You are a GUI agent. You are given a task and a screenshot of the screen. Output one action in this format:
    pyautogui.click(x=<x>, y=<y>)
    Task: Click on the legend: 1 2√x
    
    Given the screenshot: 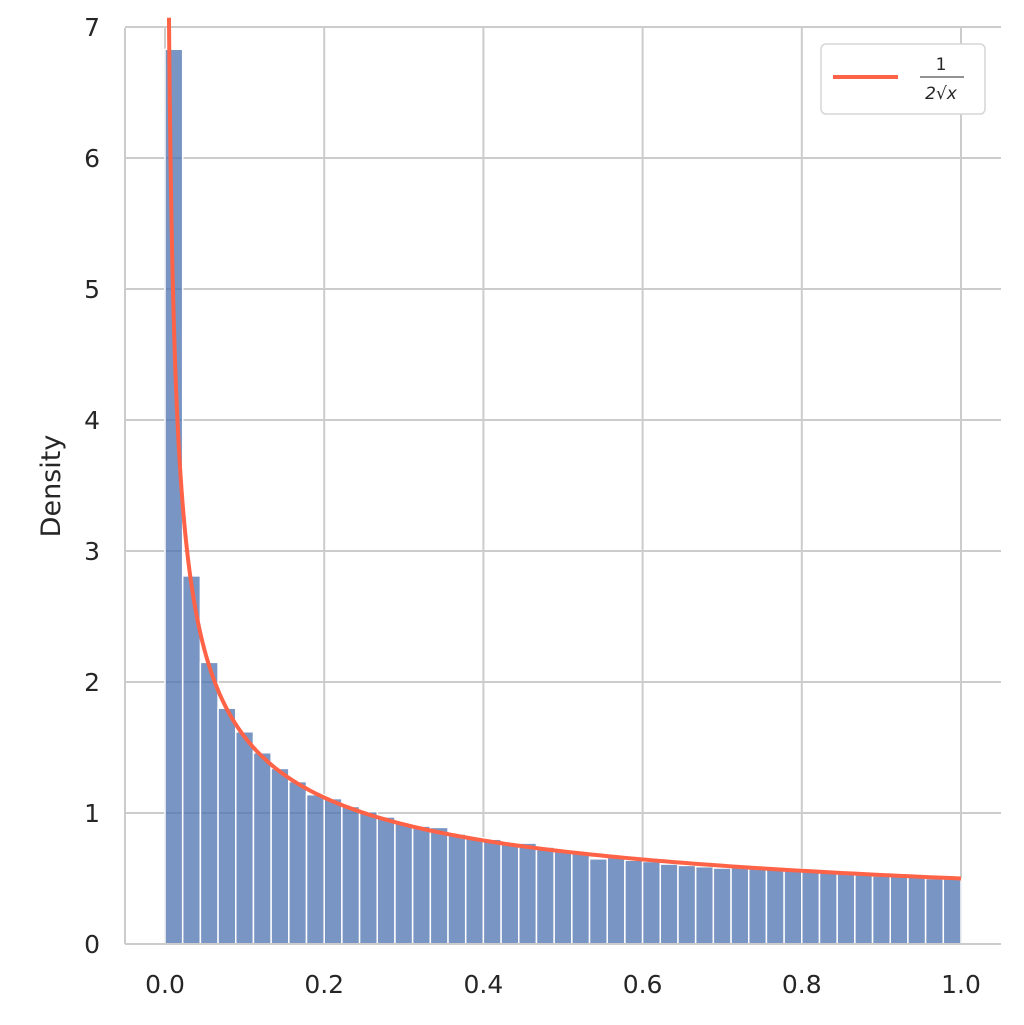 What is the action you would take?
    pyautogui.click(x=903, y=79)
    